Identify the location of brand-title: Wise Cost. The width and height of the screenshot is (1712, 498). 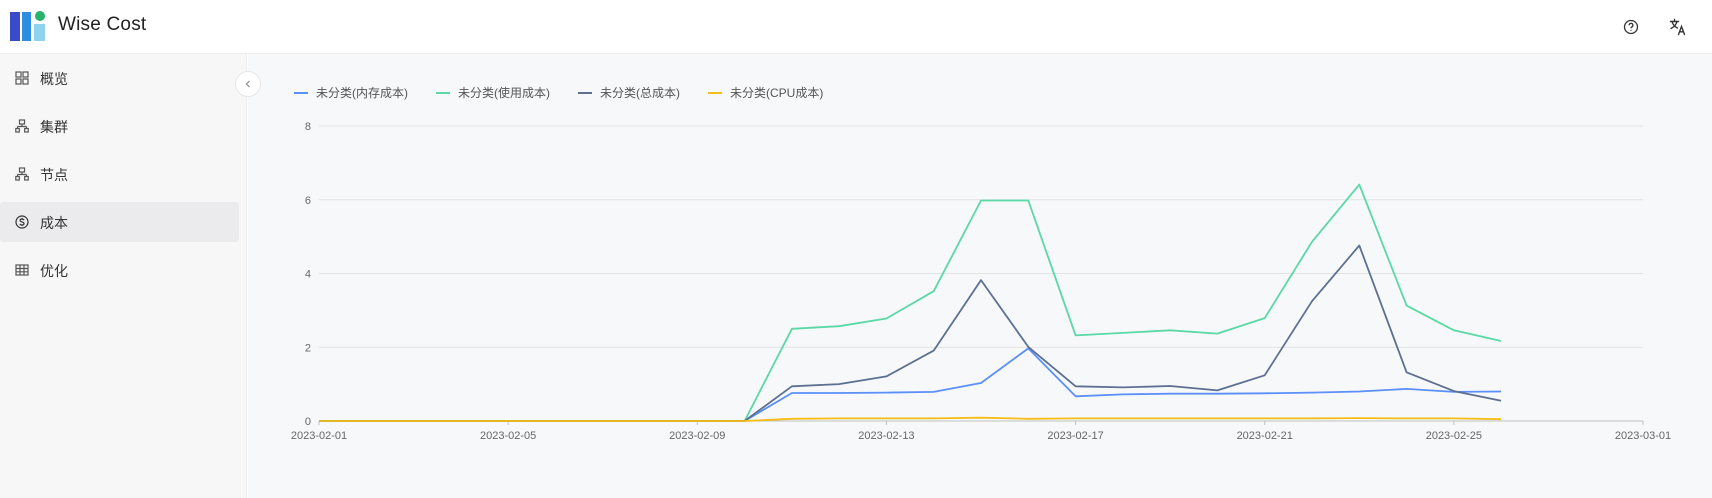
(102, 24).